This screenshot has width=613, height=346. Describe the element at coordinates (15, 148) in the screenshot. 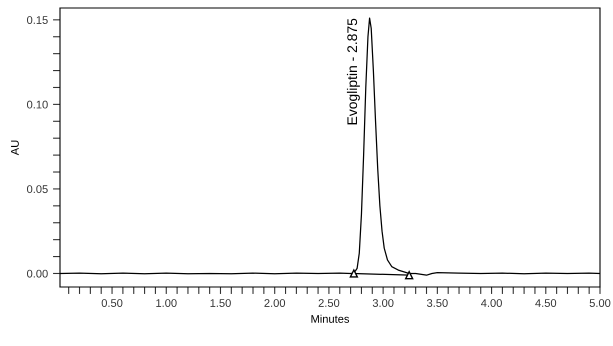

I see `y-axis-title: AU` at that location.